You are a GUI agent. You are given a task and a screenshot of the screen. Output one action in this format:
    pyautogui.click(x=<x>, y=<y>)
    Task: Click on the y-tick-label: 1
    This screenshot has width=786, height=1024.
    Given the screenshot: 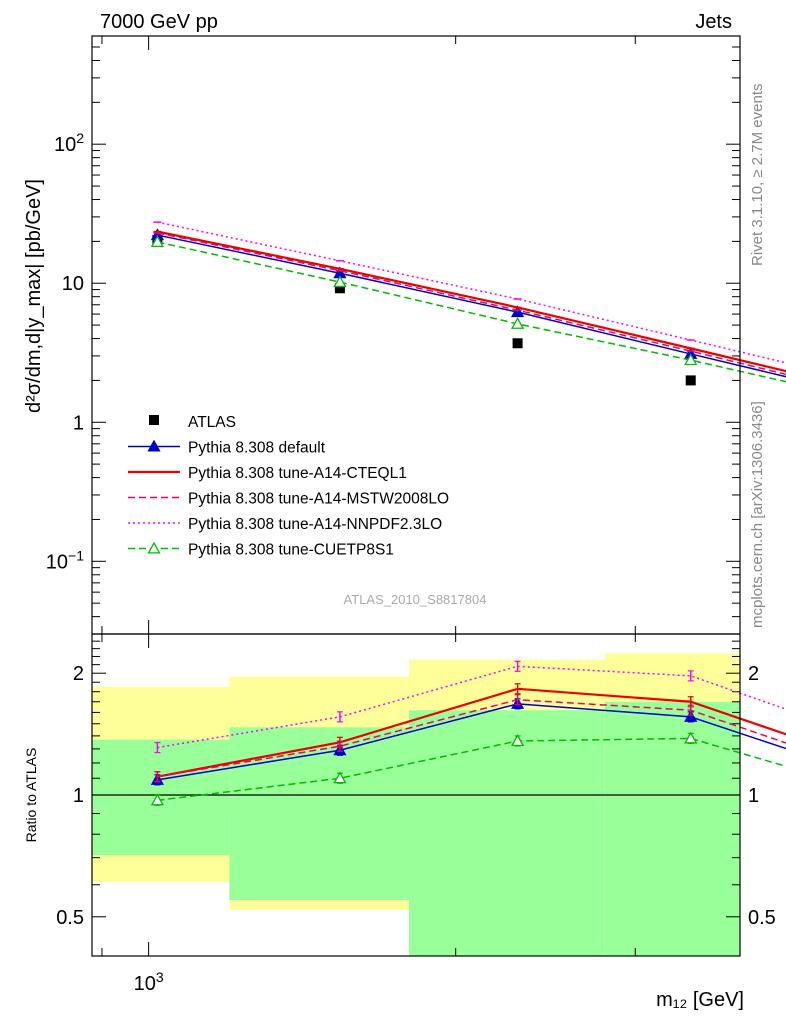 What is the action you would take?
    pyautogui.click(x=78, y=423)
    